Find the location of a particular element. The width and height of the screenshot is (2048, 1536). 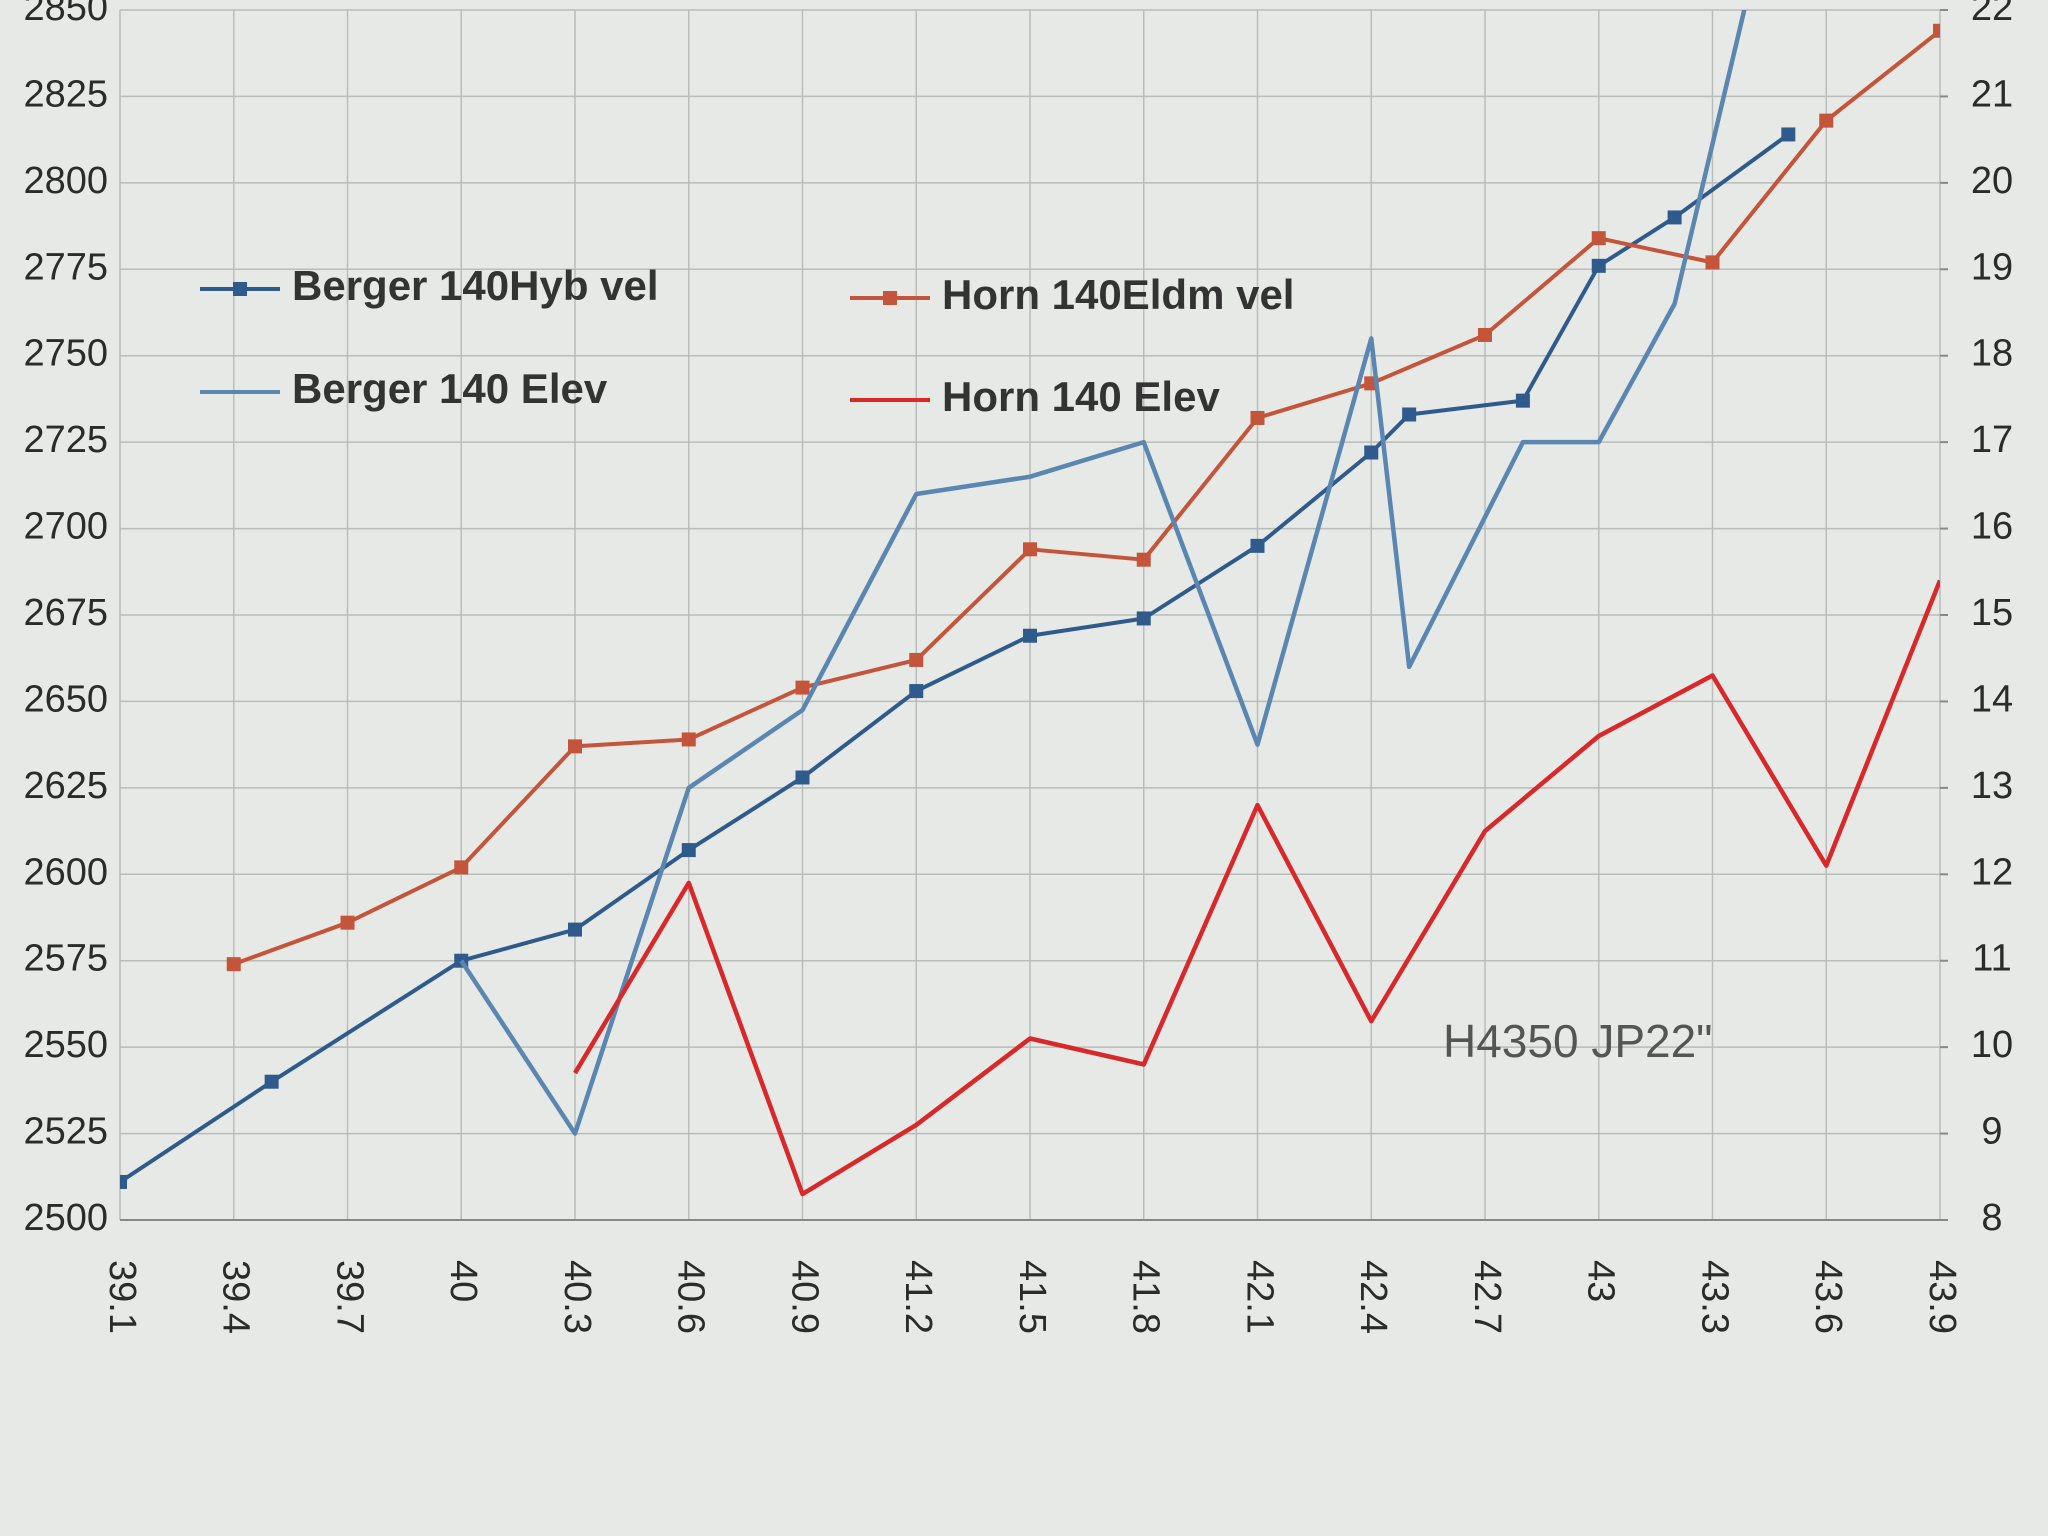

y2-tick-label: 21 is located at coordinates (1992, 94).